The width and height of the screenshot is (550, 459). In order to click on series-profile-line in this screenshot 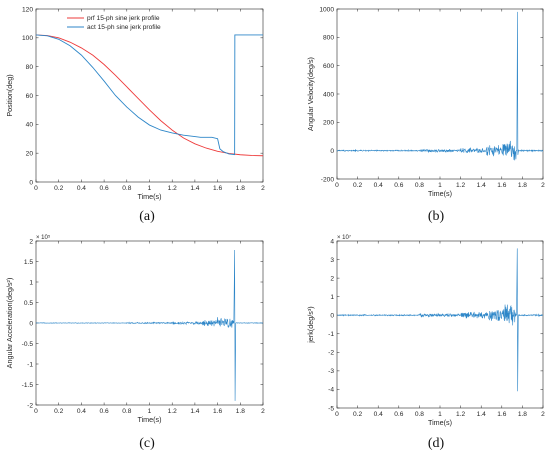, I will do `click(149, 95)`.